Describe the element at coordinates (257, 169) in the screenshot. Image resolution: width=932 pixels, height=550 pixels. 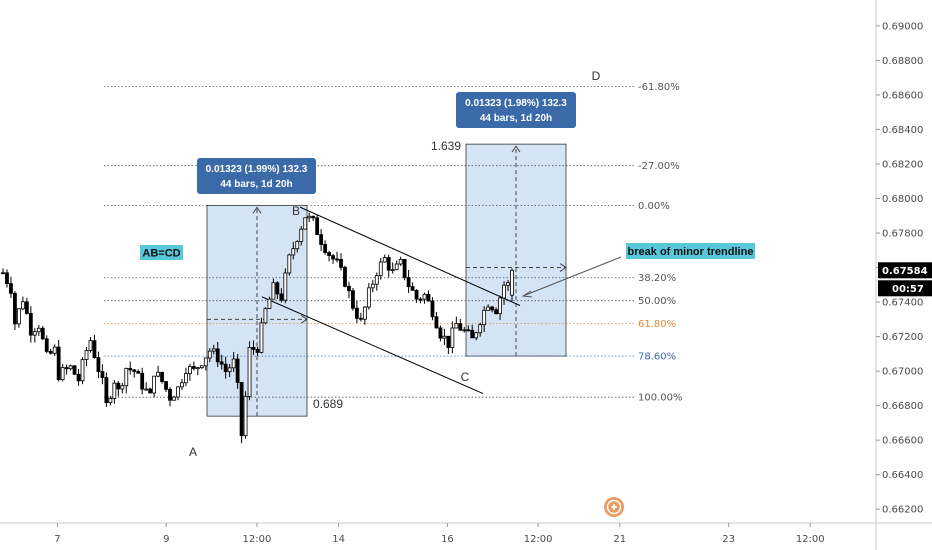
I see `measure-1-tooltip-line1: 0.01323 (1.99%) 132.3` at that location.